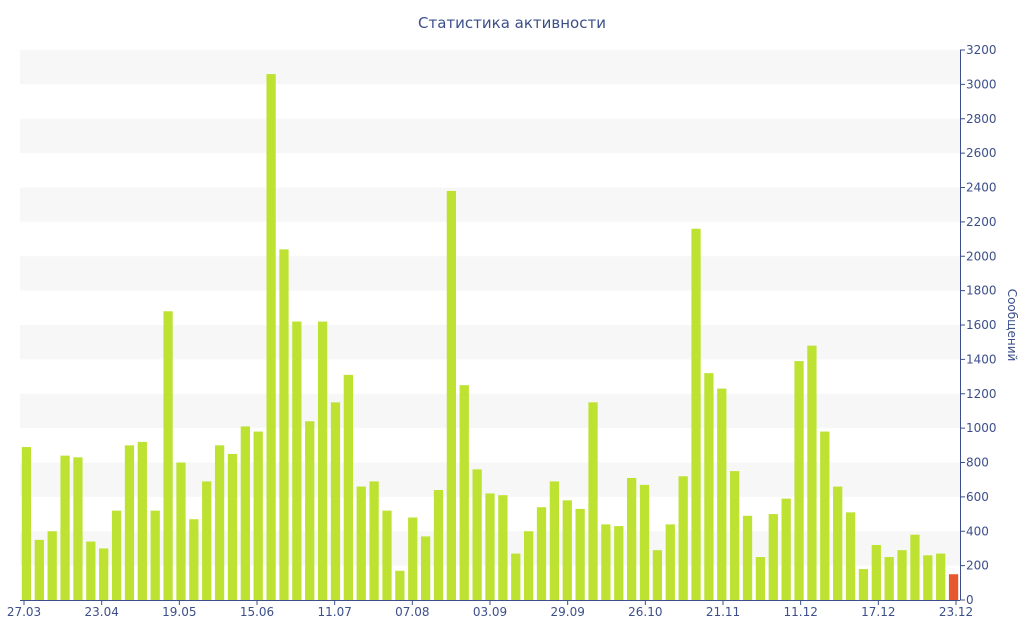  I want to click on y-tick-label: 2600, so click(981, 153).